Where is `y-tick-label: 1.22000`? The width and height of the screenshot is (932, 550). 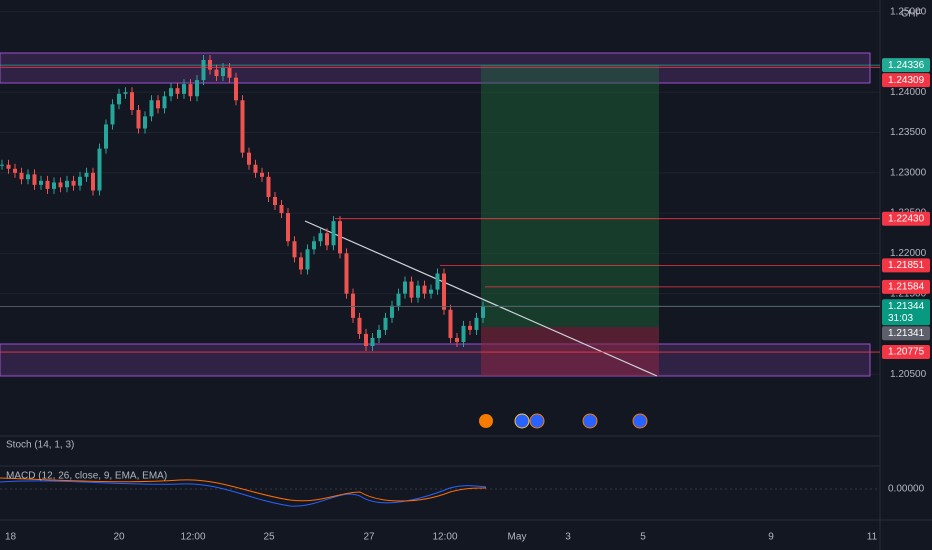
y-tick-label: 1.22000 is located at coordinates (908, 253).